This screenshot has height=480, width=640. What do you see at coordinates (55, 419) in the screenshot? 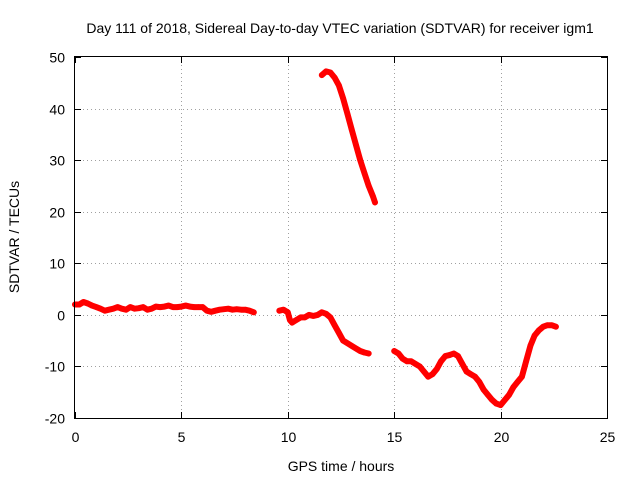
I see `y-tick-label: -20` at bounding box center [55, 419].